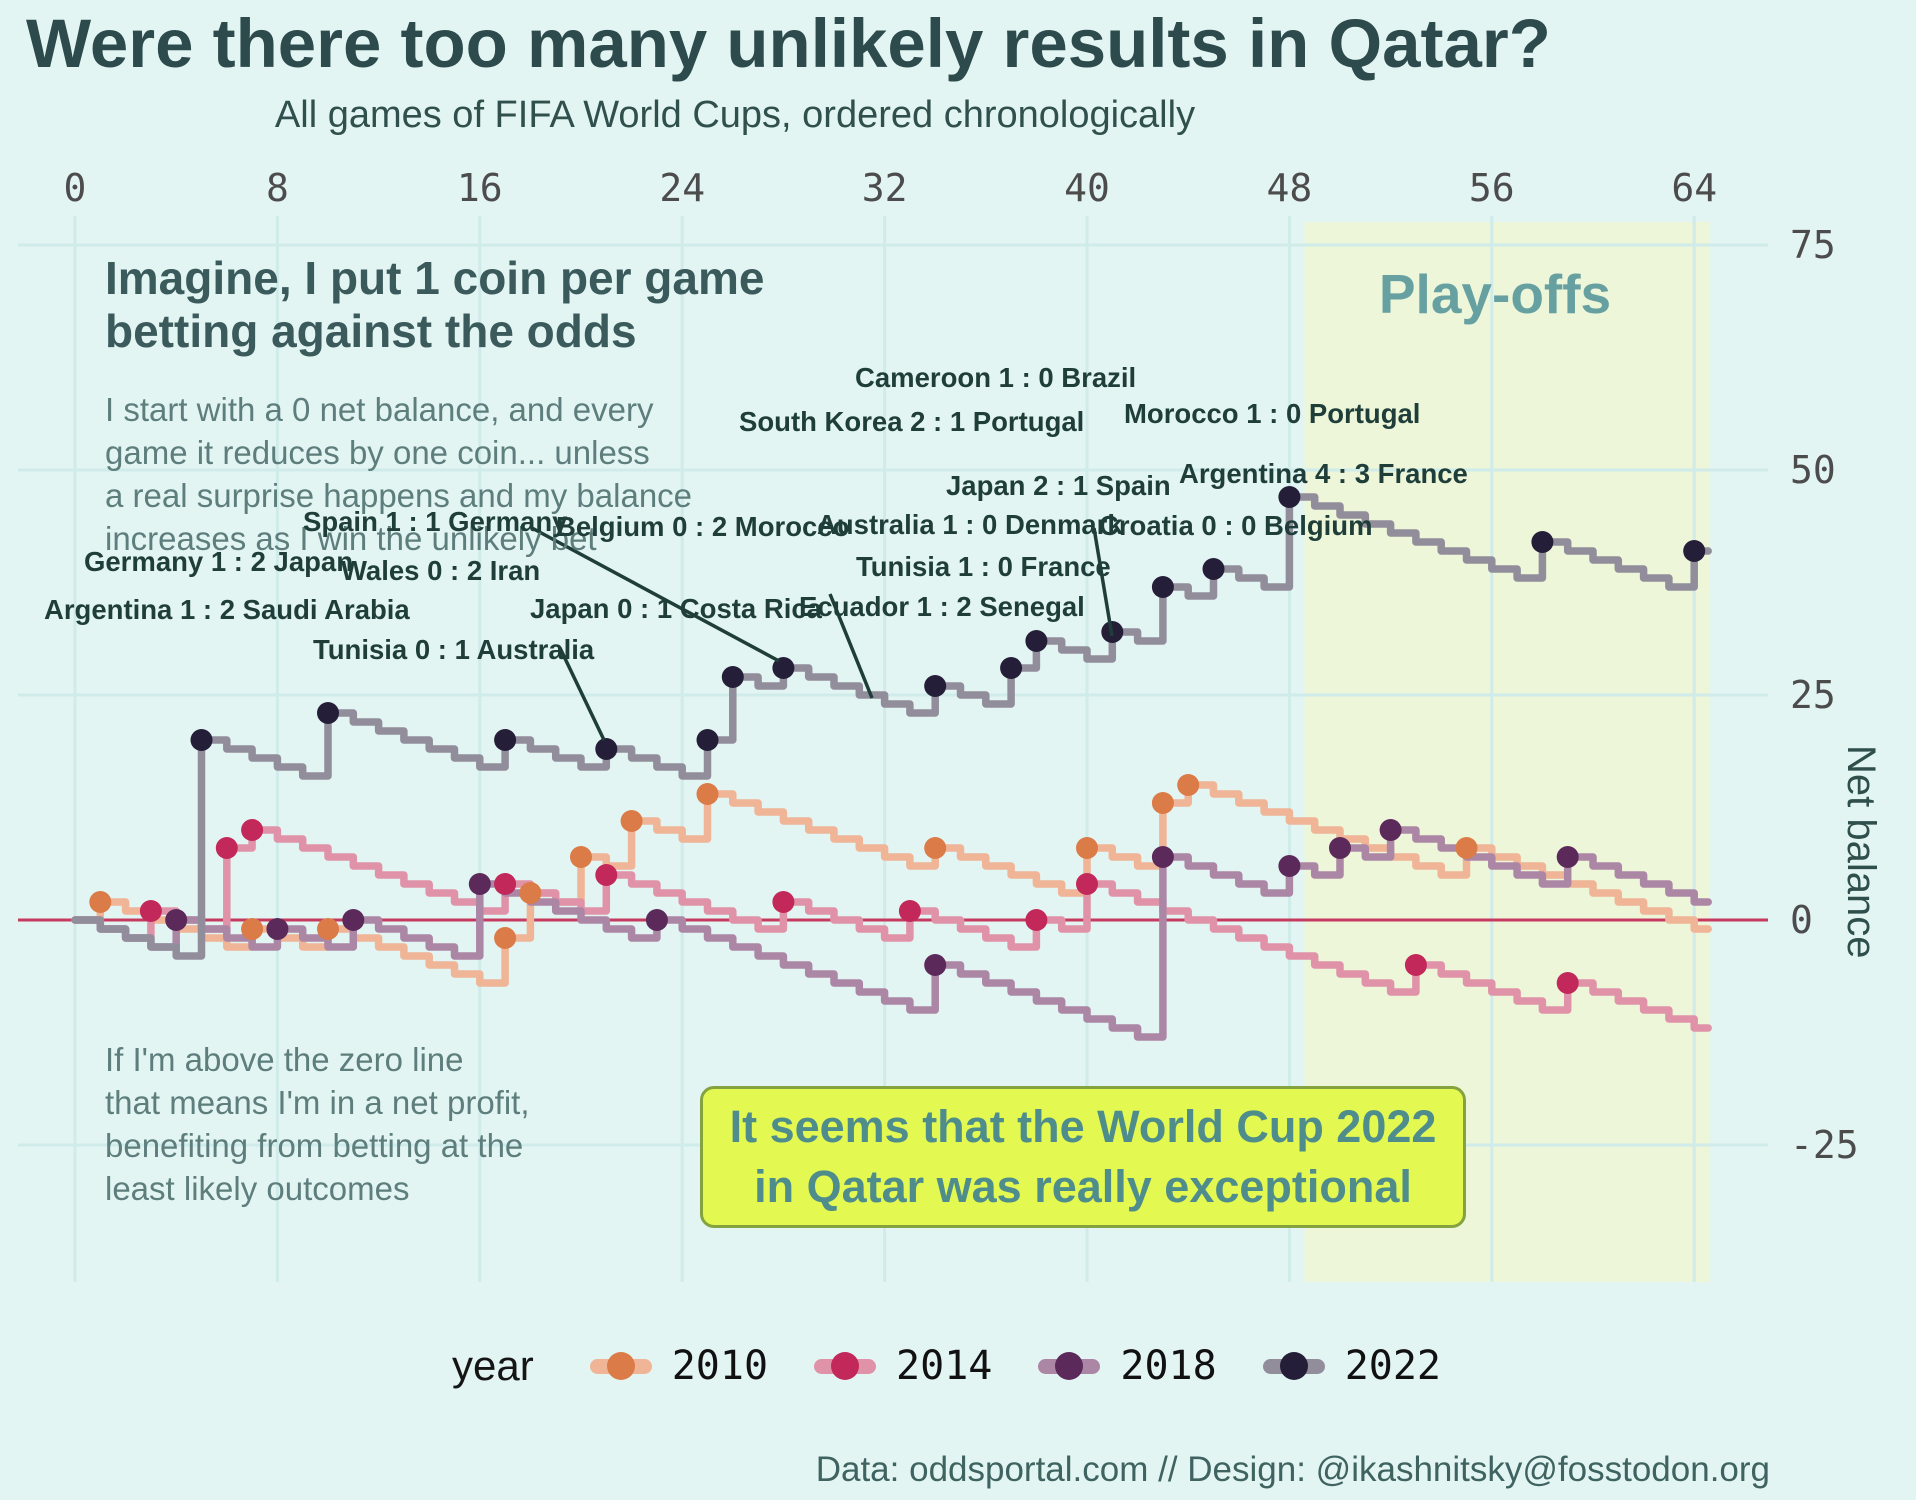 This screenshot has height=1500, width=1916. I want to click on legend-label: 2022, so click(1393, 1366).